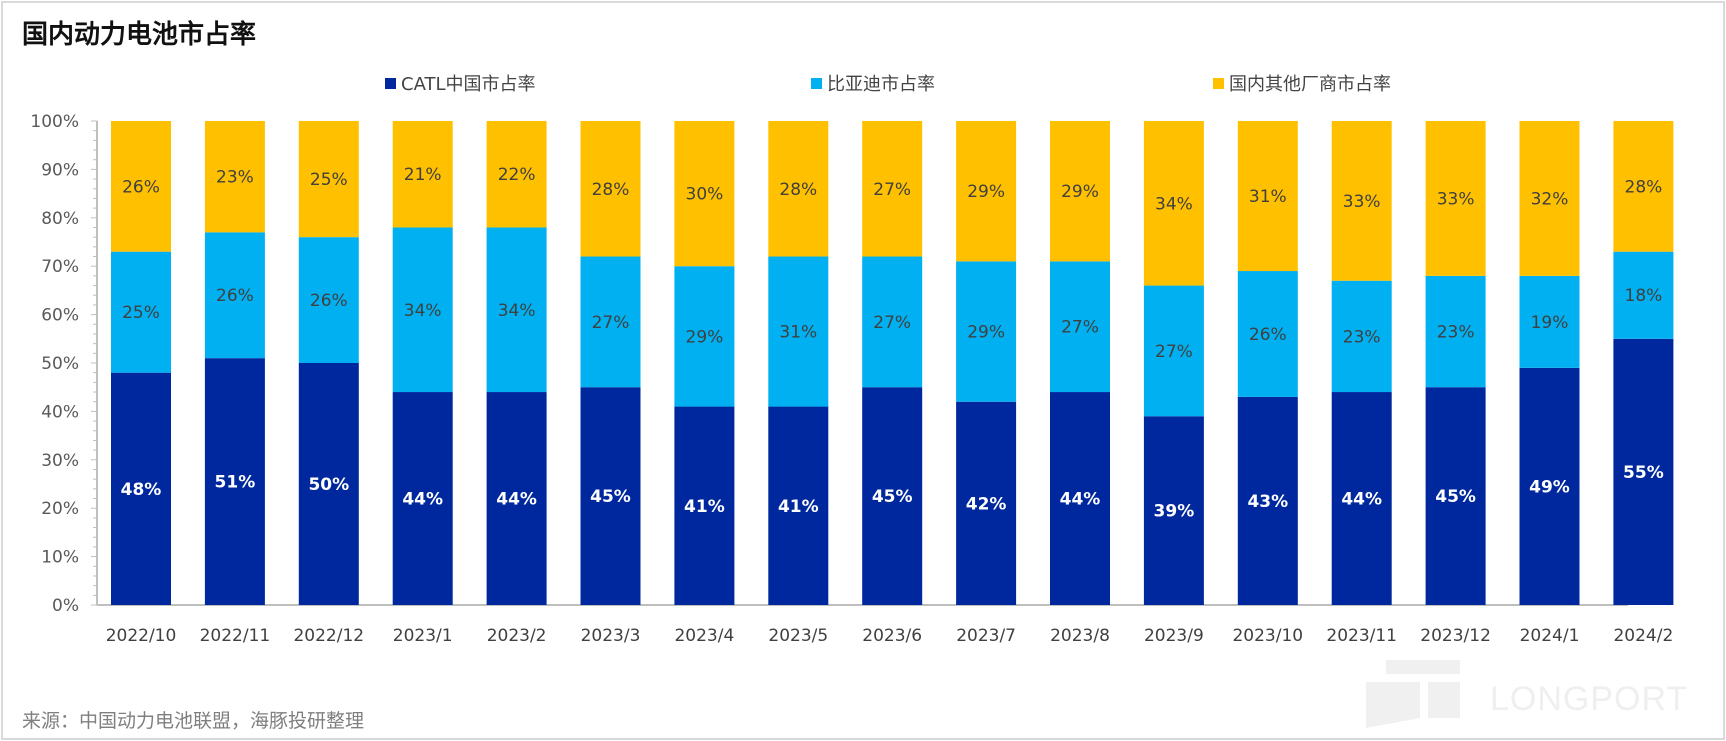 This screenshot has height=741, width=1726. Describe the element at coordinates (611, 636) in the screenshot. I see `x-tick-label: 2023/3` at that location.